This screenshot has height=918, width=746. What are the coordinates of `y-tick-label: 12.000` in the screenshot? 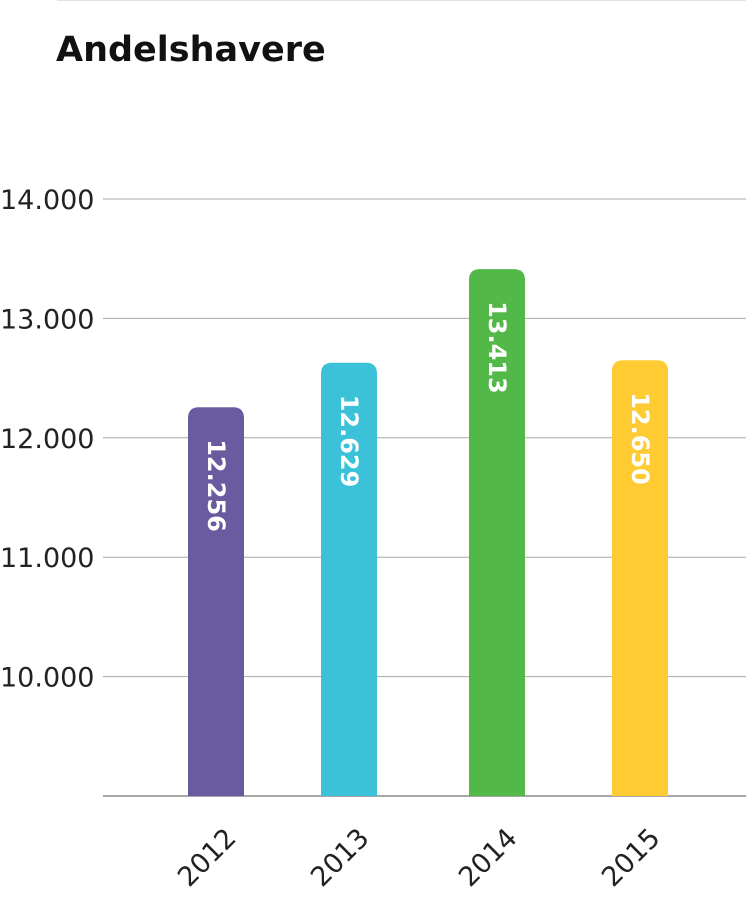 It's located at (47, 439).